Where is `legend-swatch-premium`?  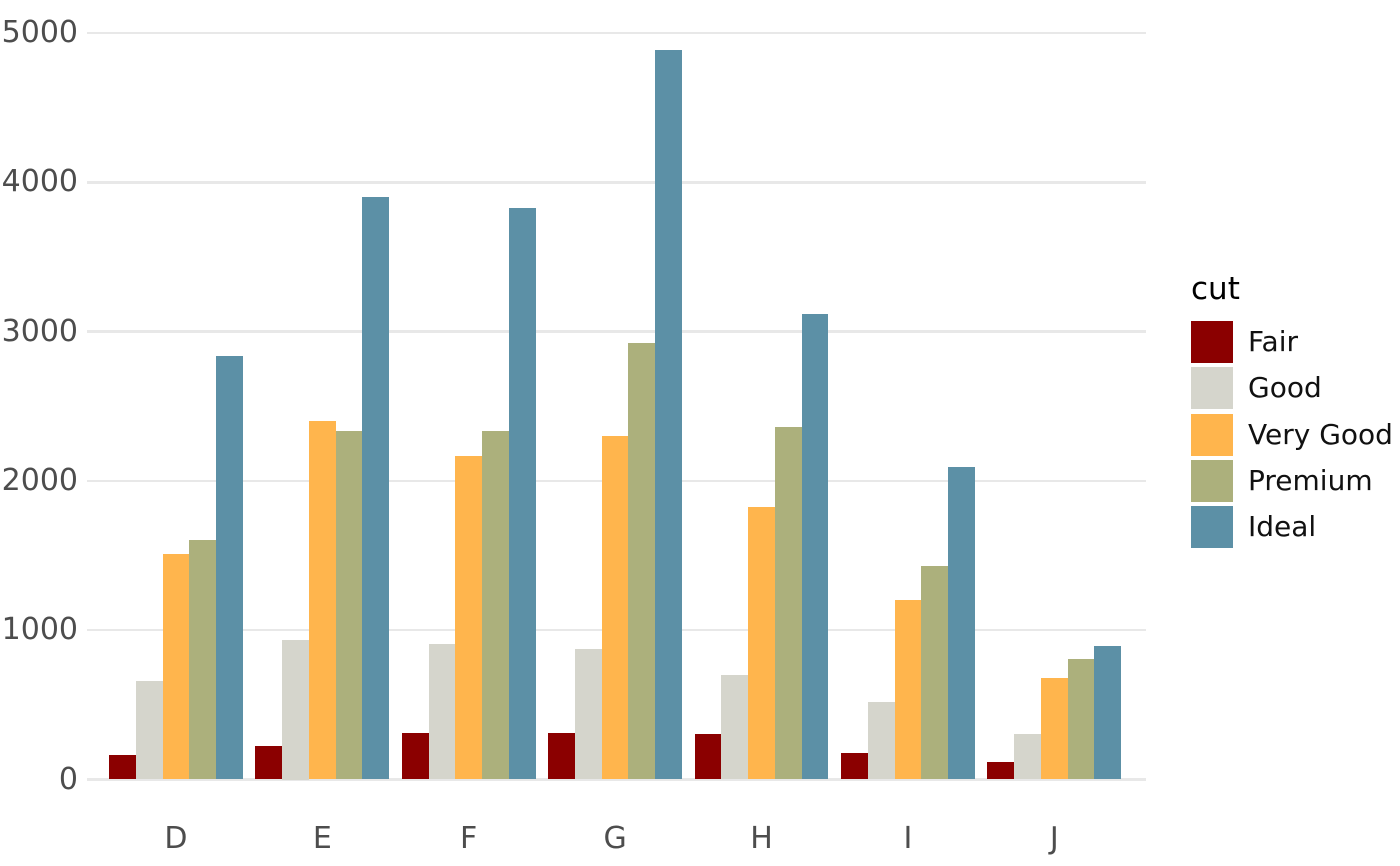
legend-swatch-premium is located at coordinates (1212, 480).